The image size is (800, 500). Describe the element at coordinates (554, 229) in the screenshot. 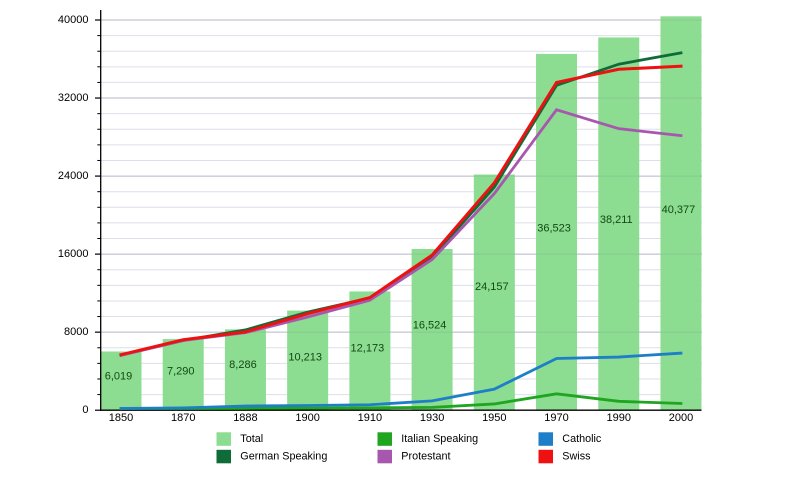

I see `svg-text: 36,523` at that location.